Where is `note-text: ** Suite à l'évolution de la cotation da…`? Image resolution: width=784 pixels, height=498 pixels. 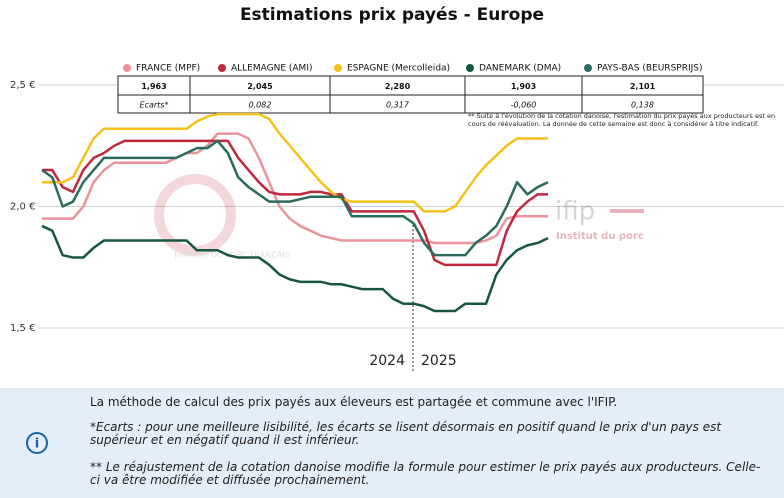
note-text: ** Suite à l'évolution de la cotation da… is located at coordinates (622, 120).